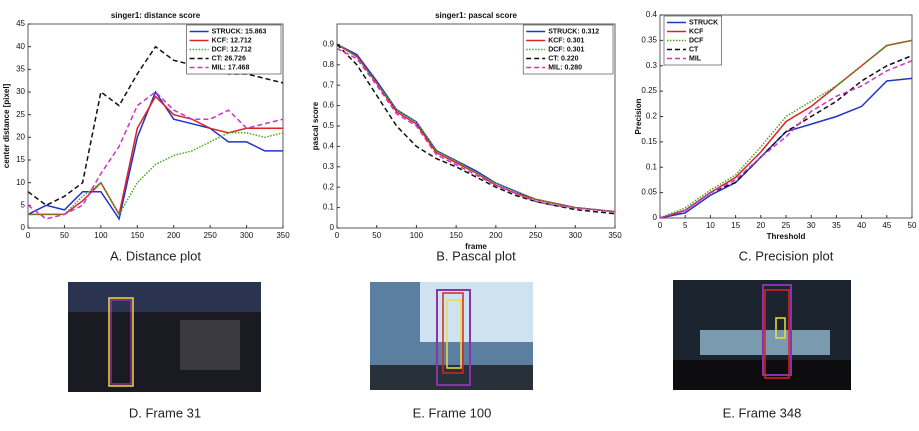 The height and width of the screenshot is (431, 919). Describe the element at coordinates (20, 68) in the screenshot. I see `y-tick-label: 35` at that location.